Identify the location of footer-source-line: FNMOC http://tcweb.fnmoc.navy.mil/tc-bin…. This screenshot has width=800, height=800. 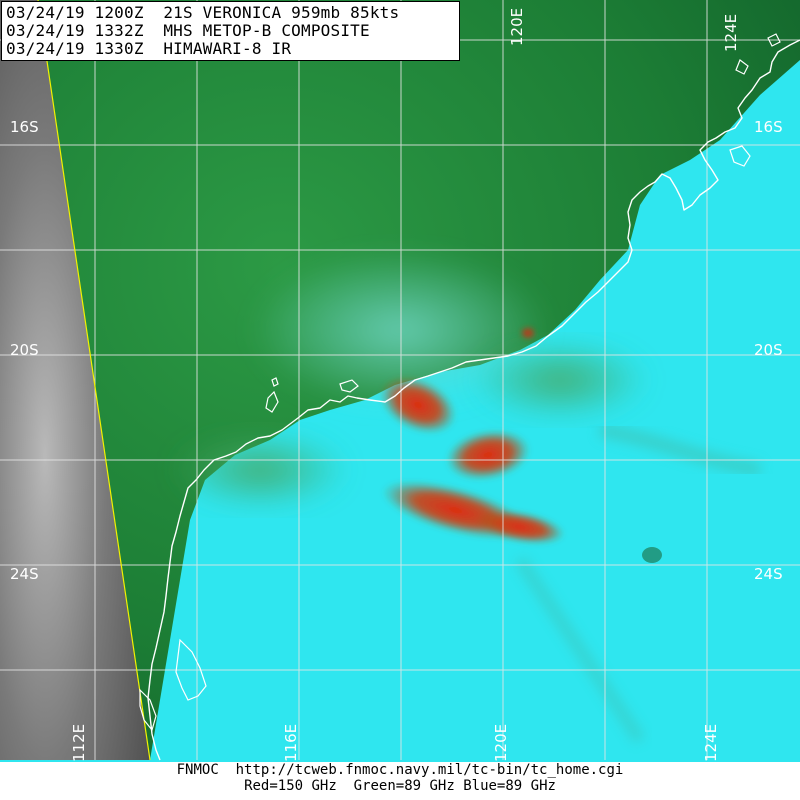
(400, 770).